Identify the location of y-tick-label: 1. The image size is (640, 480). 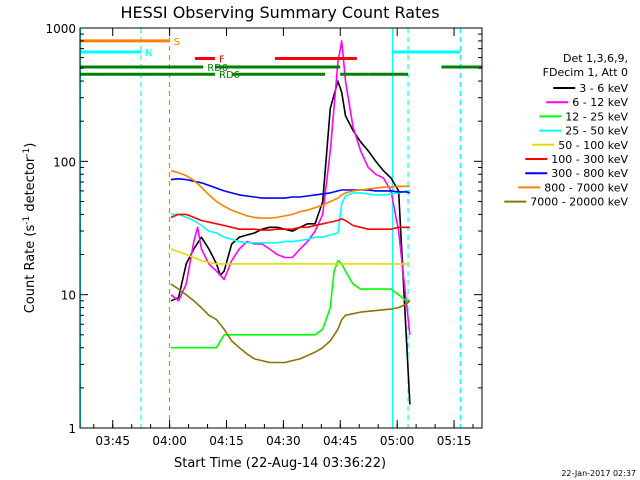
(72, 429).